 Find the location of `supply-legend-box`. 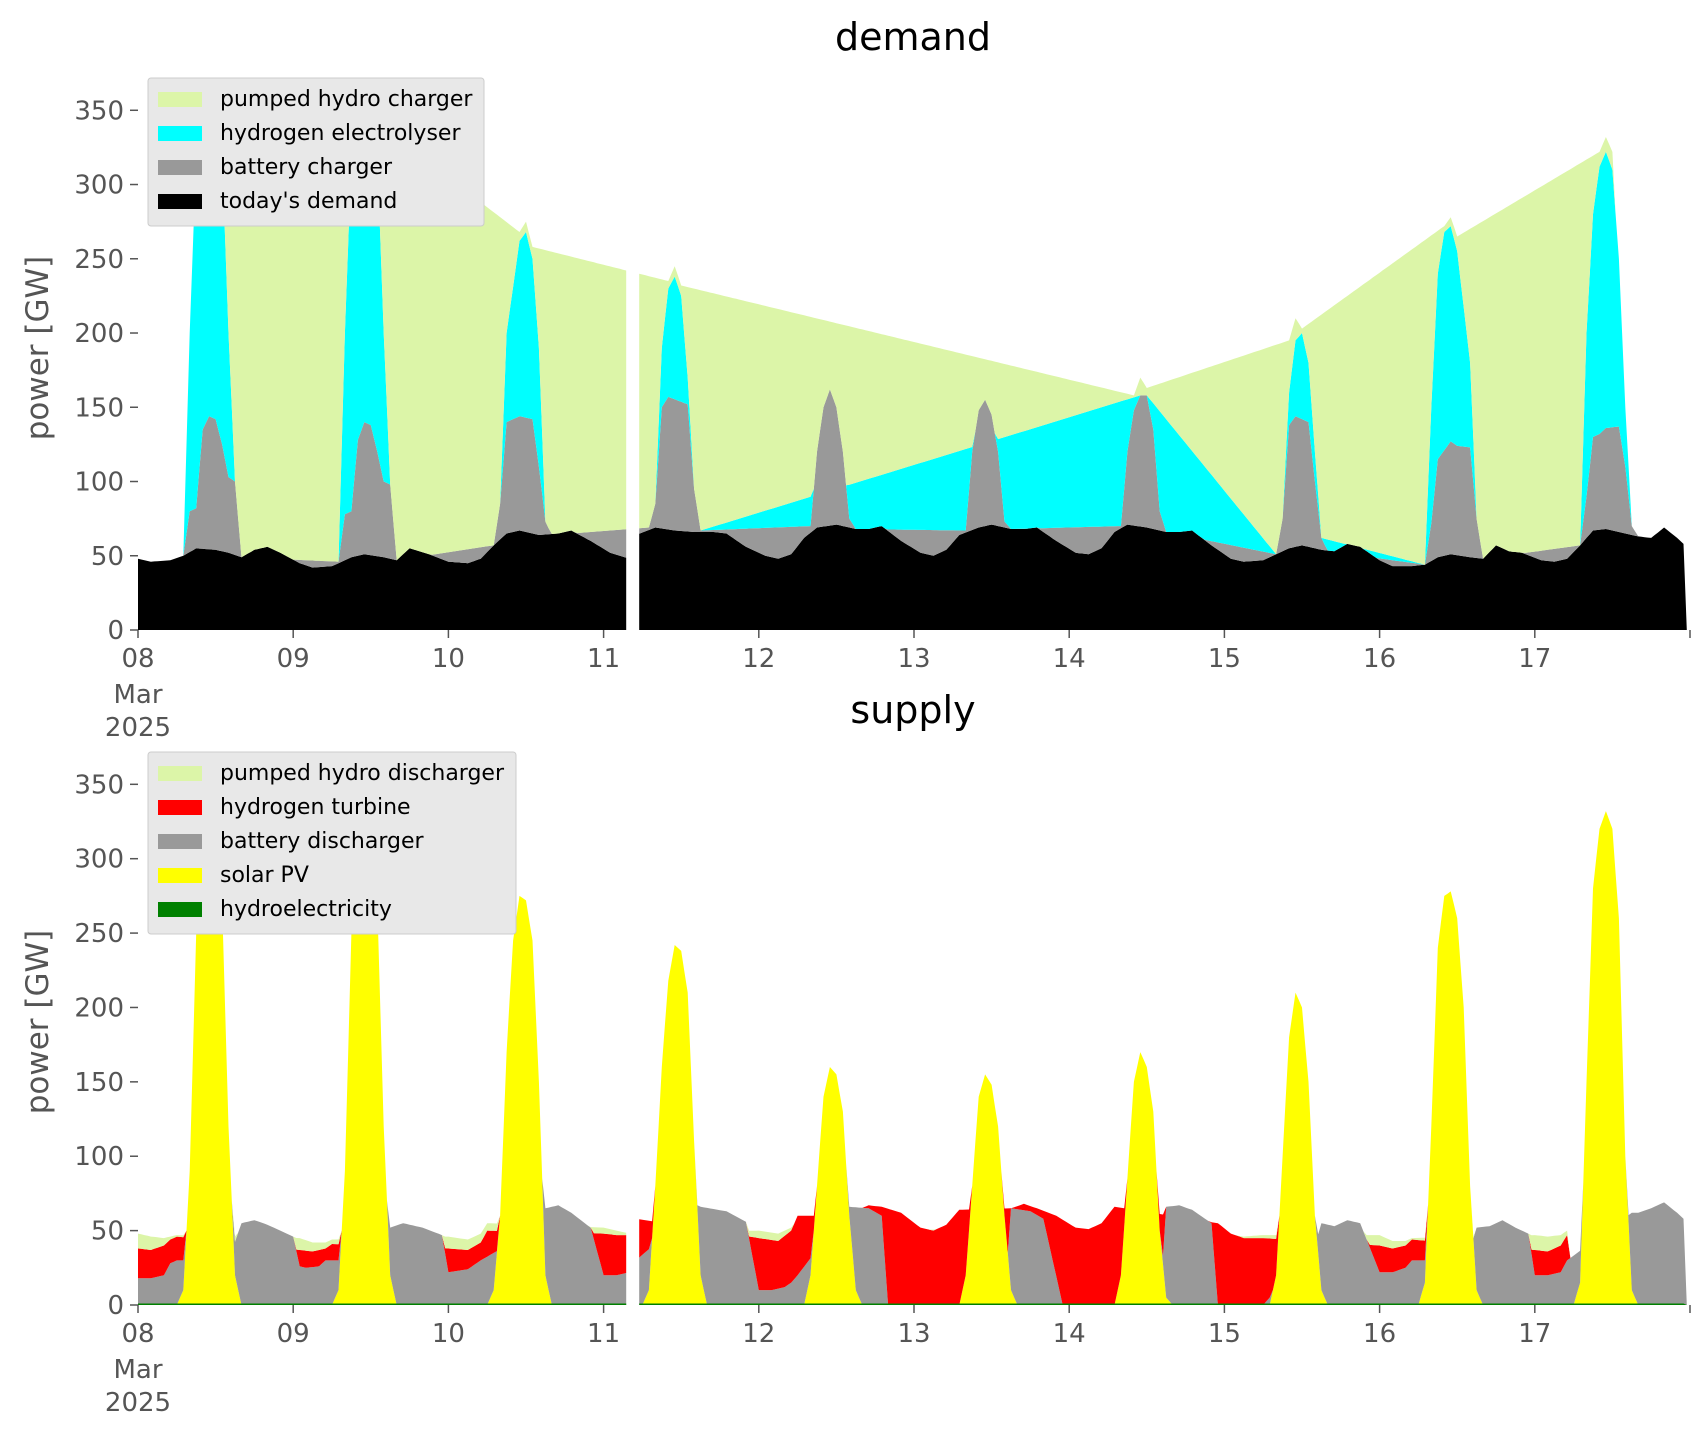

supply-legend-box is located at coordinates (332, 843).